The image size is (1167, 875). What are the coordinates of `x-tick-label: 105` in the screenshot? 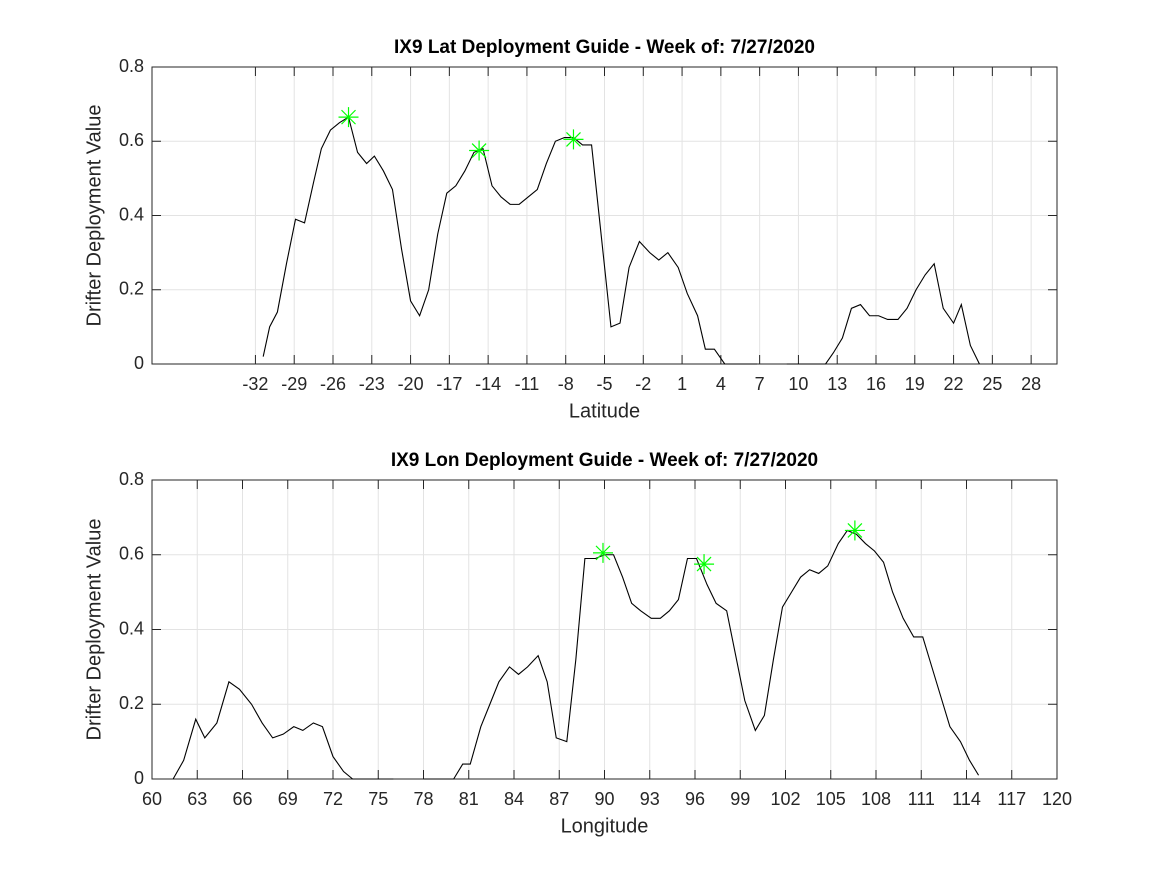 It's located at (831, 799).